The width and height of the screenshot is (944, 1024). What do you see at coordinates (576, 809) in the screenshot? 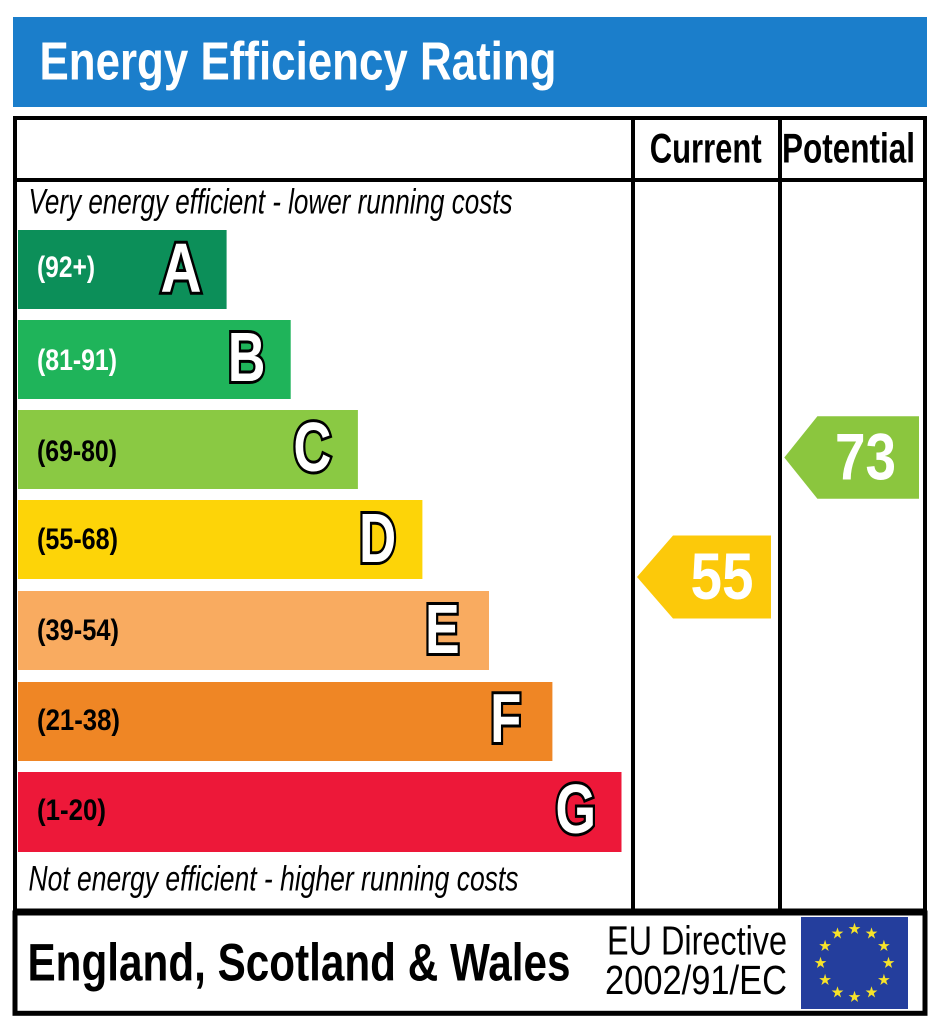
I see `svg-text: G` at bounding box center [576, 809].